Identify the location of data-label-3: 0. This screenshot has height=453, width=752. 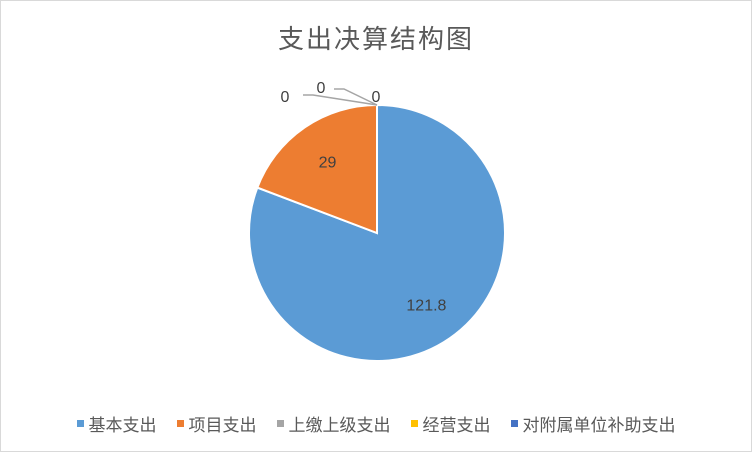
(321, 88).